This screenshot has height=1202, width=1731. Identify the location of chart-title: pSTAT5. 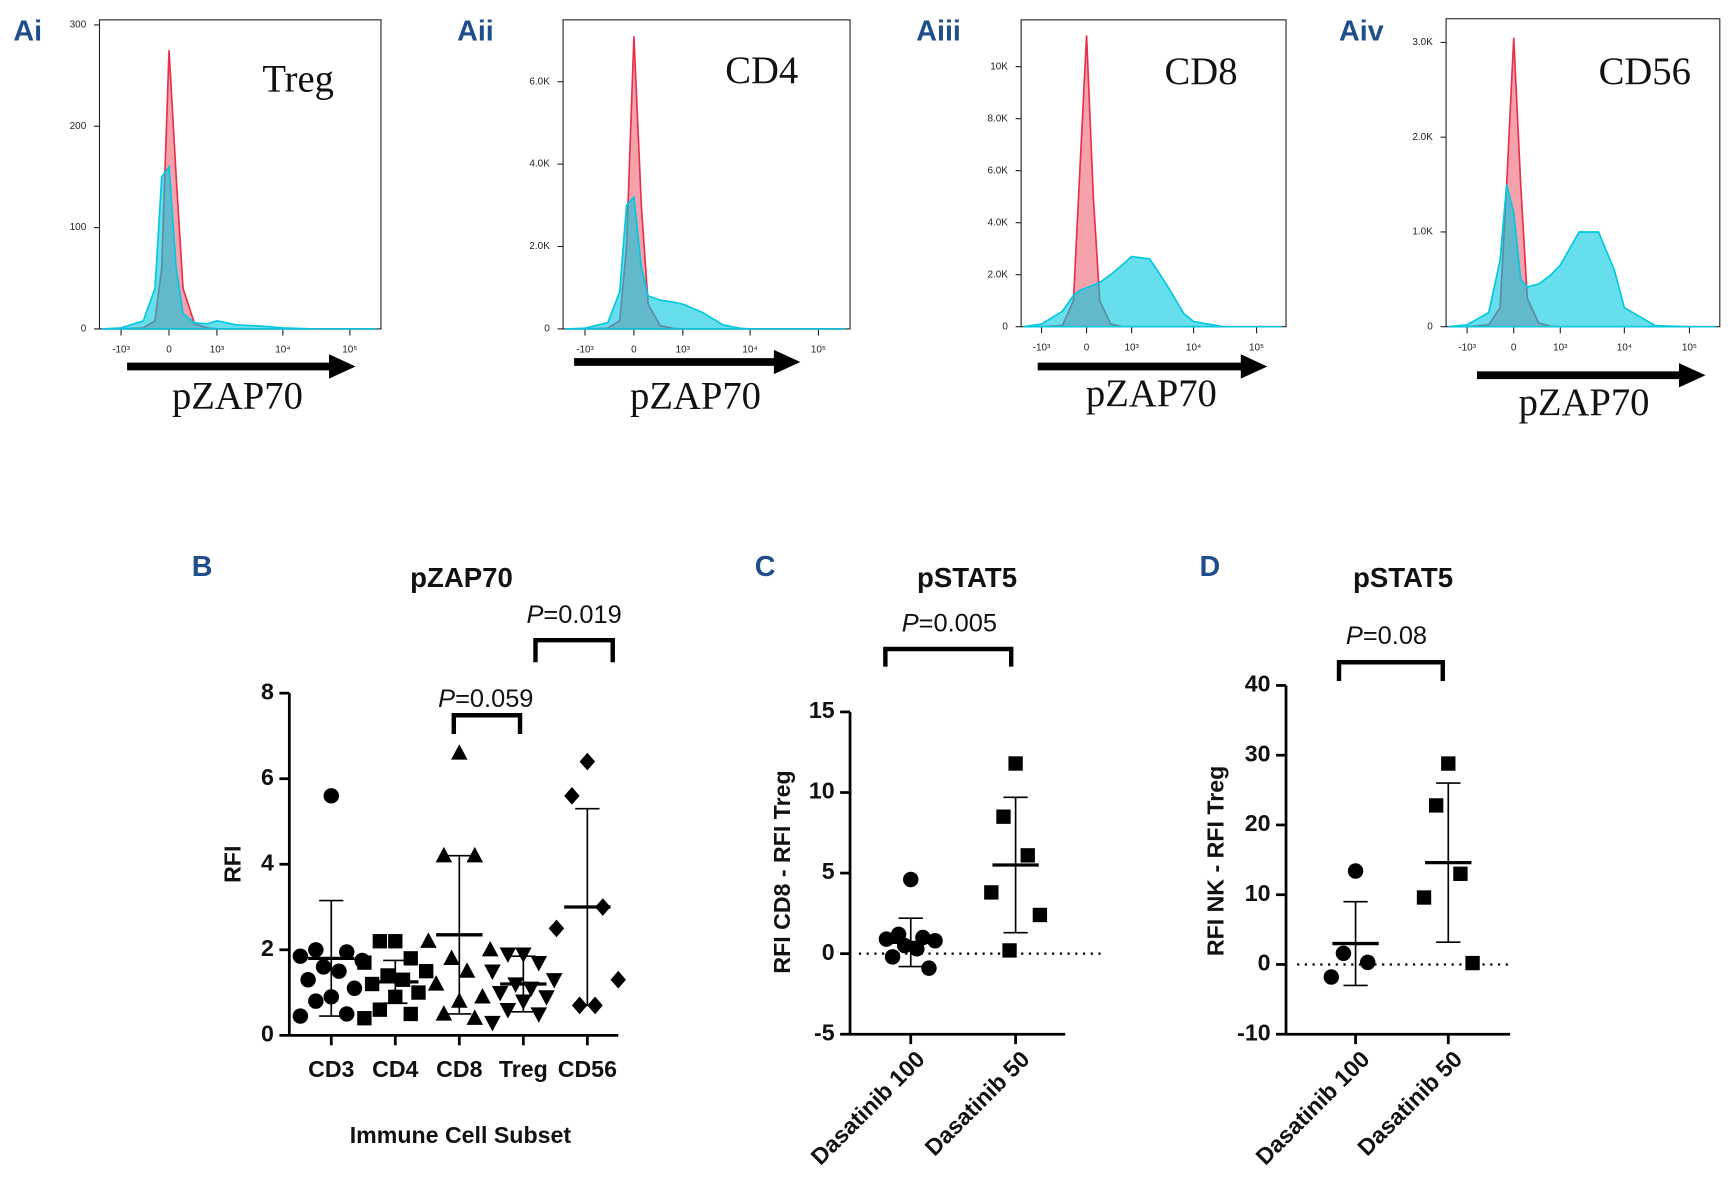
(1403, 577).